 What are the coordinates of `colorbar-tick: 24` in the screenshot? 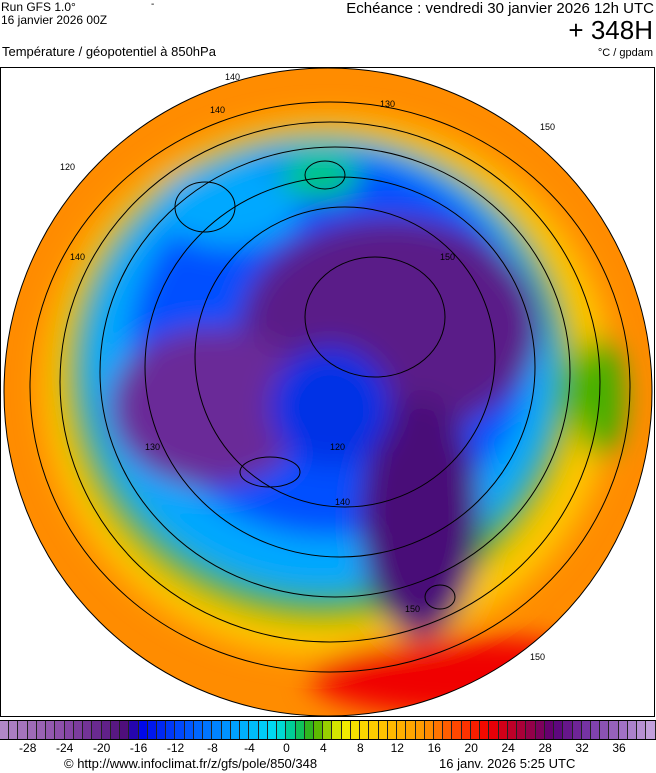 It's located at (508, 748).